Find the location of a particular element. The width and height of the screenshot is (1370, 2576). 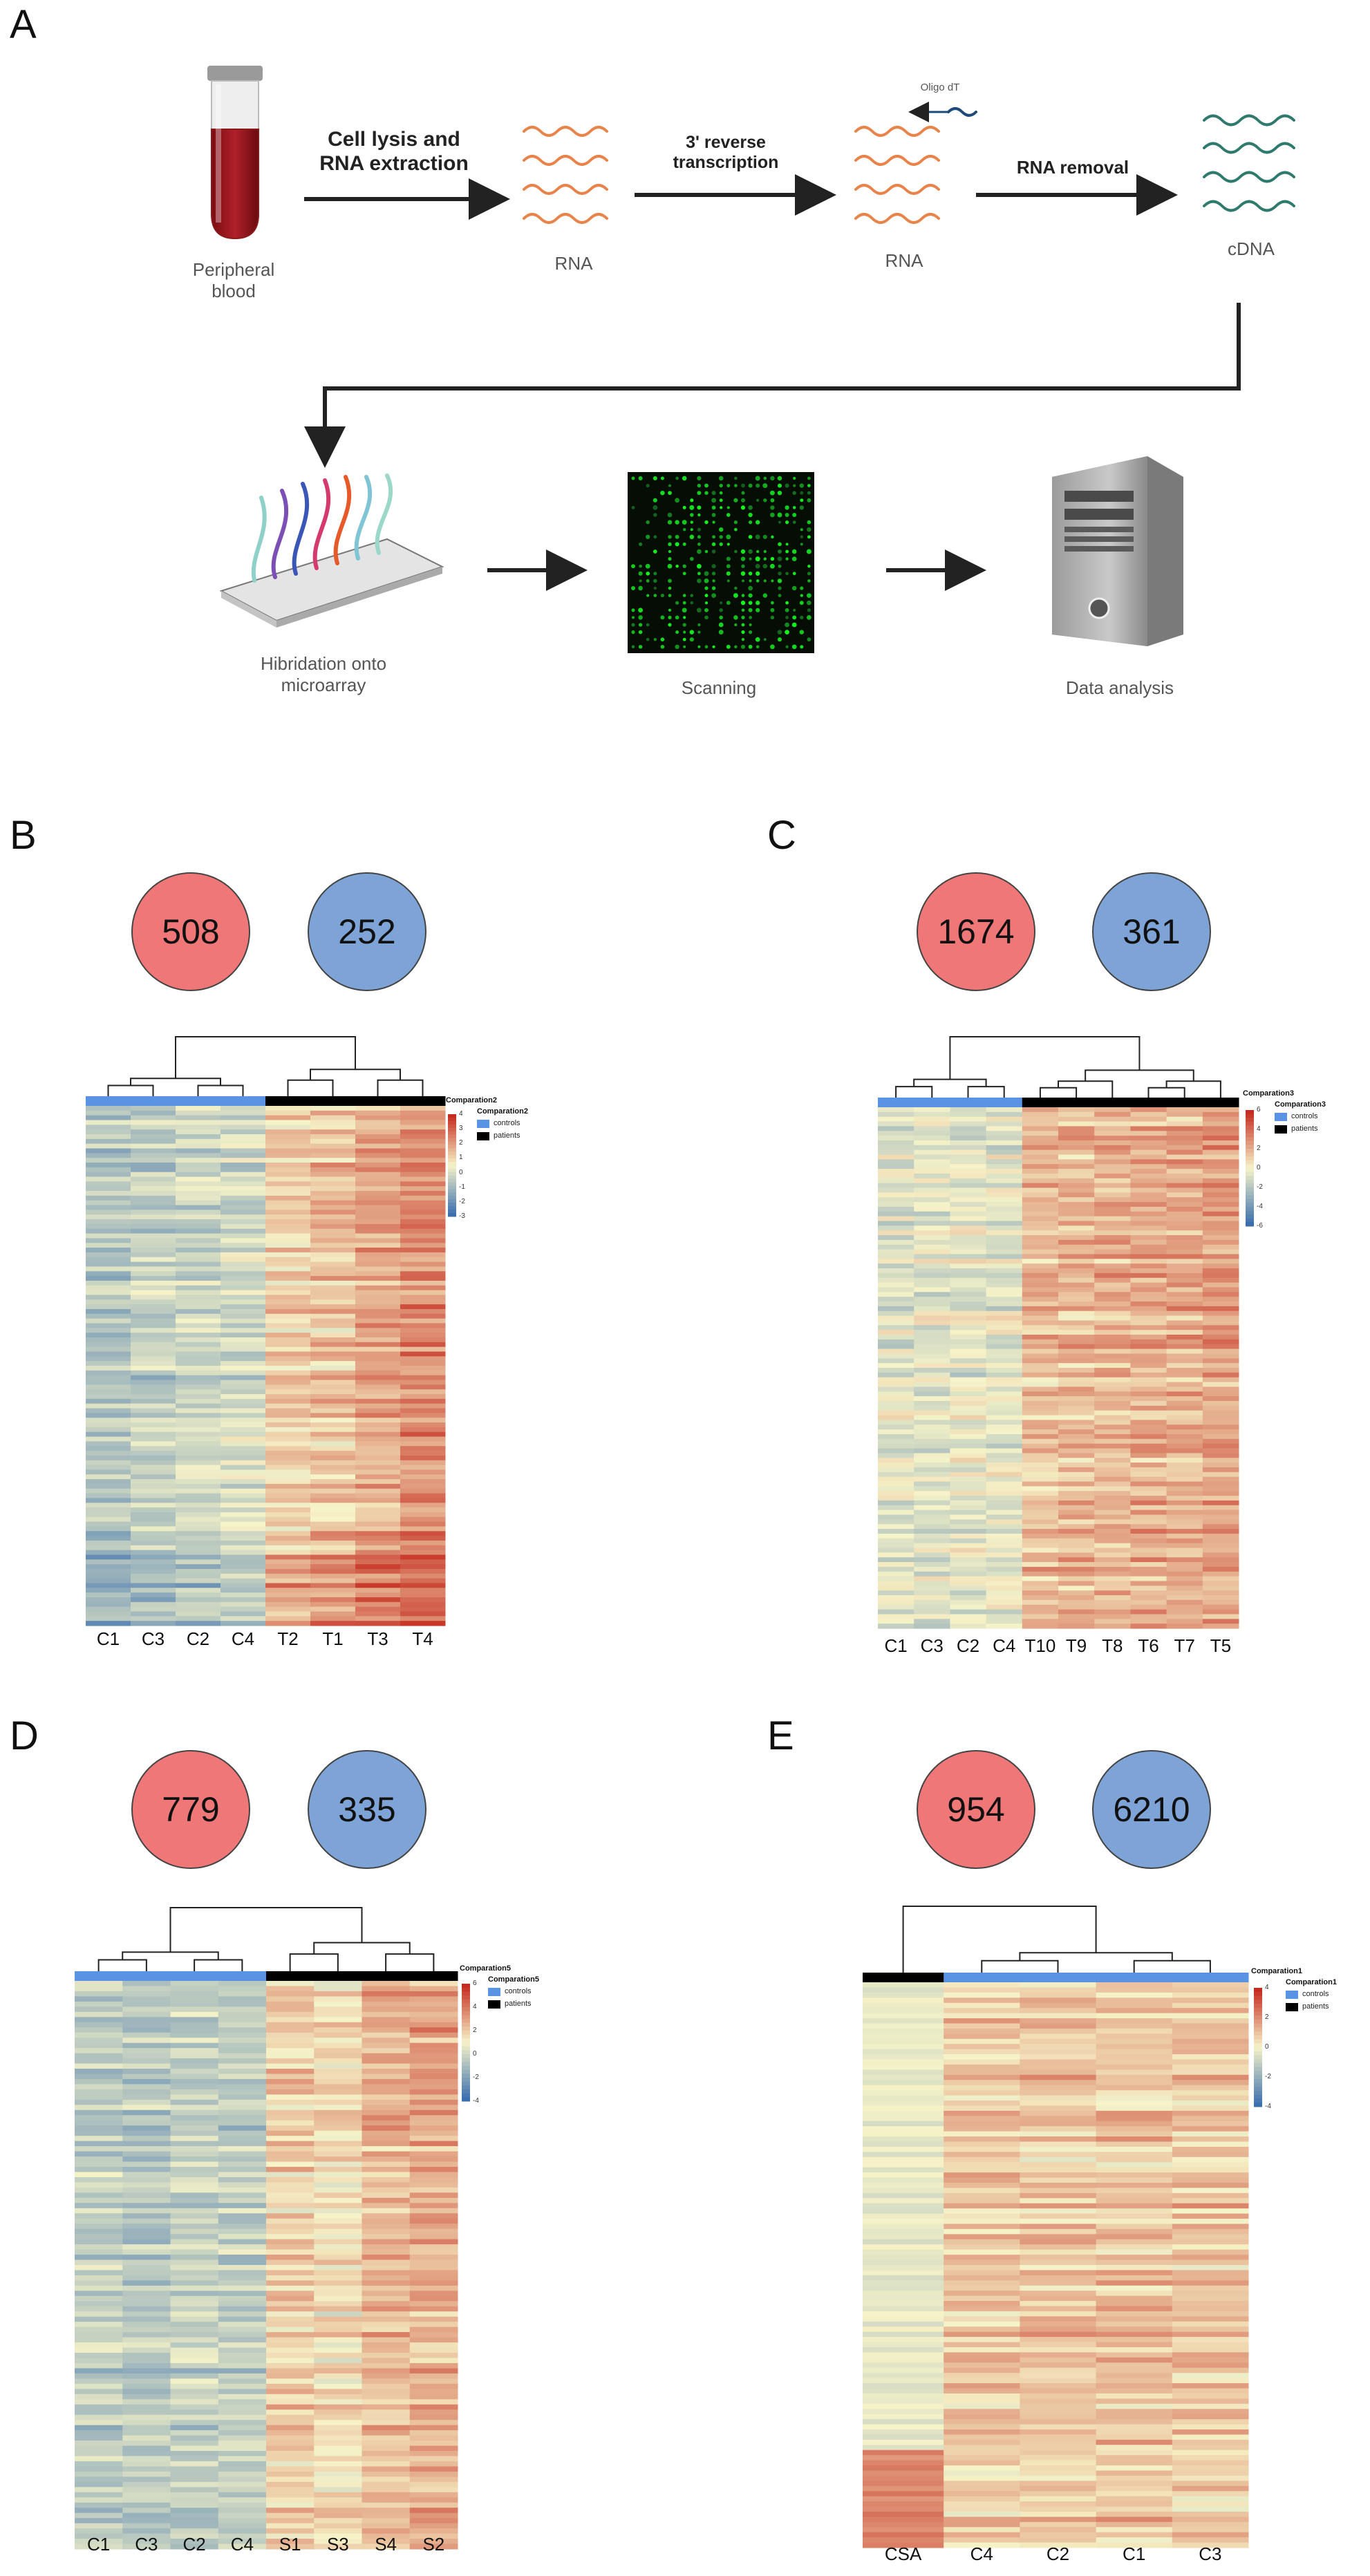

group-bar-cell is located at coordinates (146, 1976).